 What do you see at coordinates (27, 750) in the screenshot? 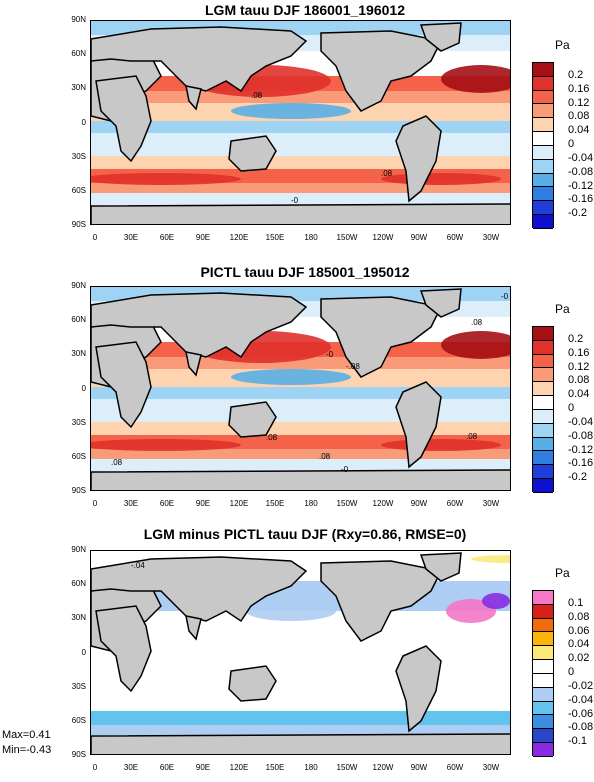
I see `min-value-label: Min=-0.43` at bounding box center [27, 750].